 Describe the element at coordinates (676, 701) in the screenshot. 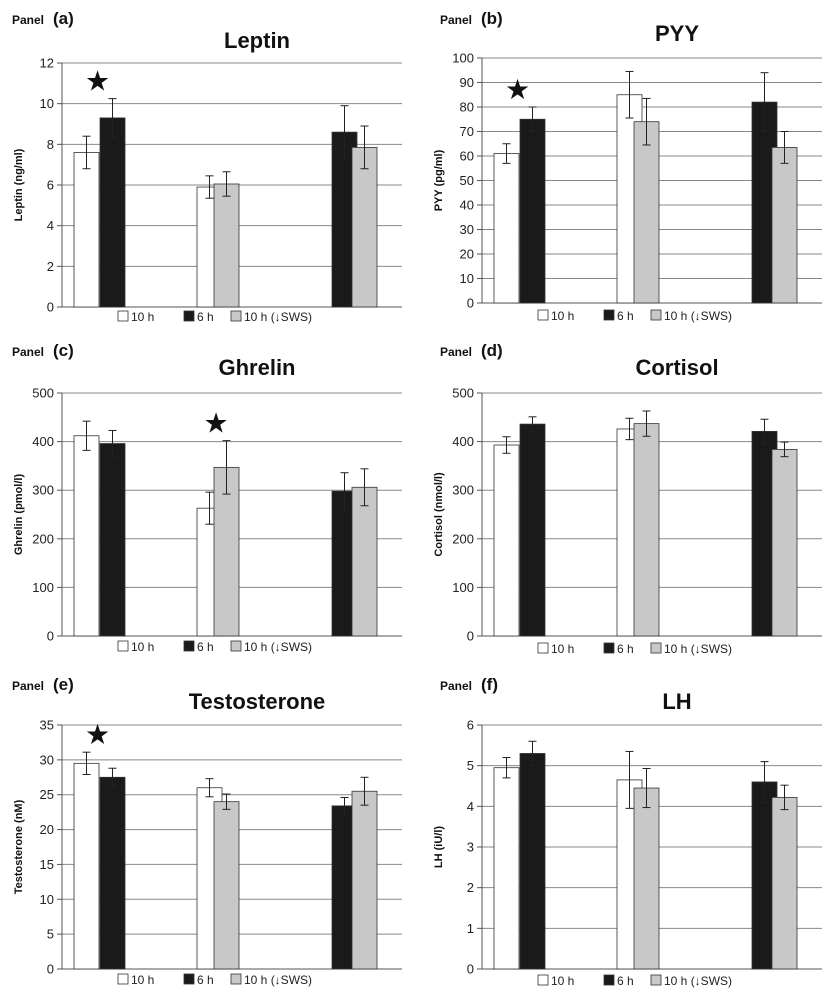

I see `chart-title: LH` at that location.